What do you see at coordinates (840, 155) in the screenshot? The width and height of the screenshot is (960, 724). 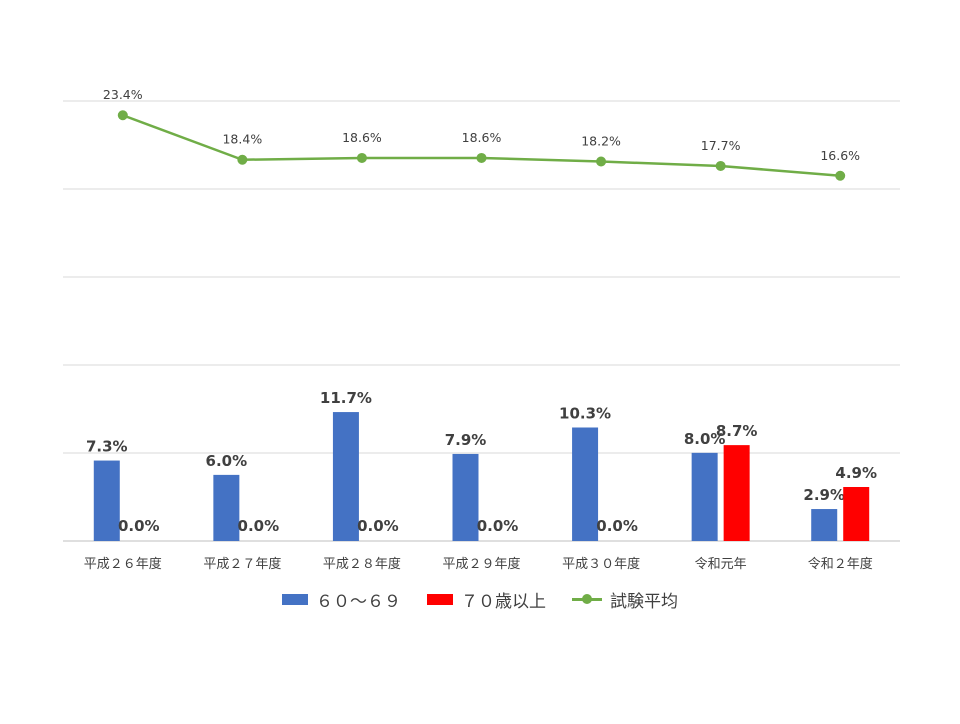 I see `line-data-label: 16.6%` at bounding box center [840, 155].